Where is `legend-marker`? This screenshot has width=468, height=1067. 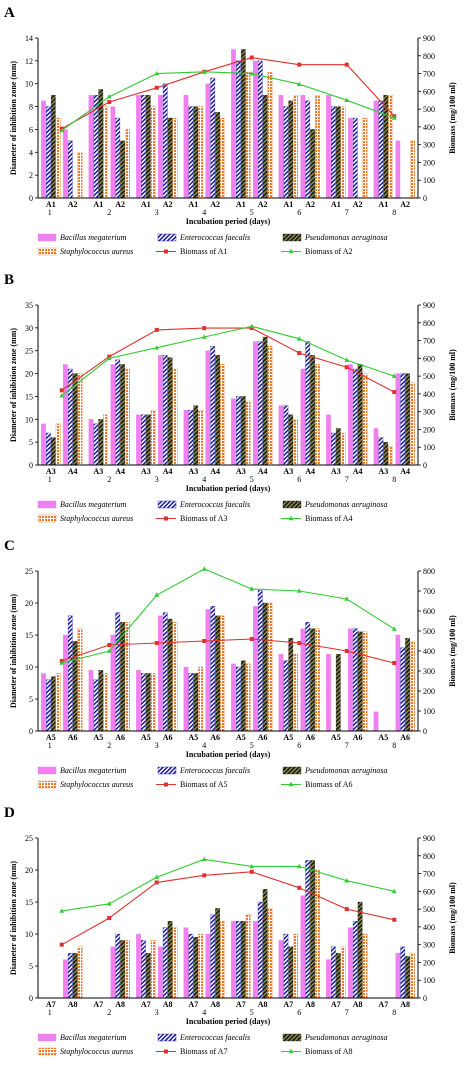 legend-marker is located at coordinates (291, 518).